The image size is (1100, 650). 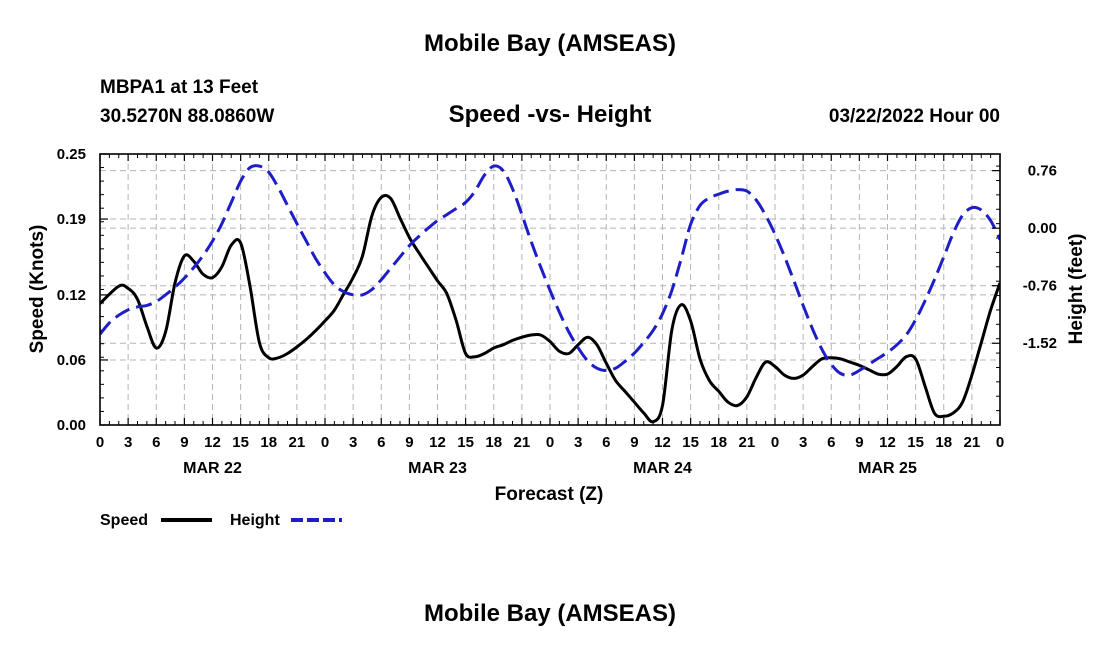 What do you see at coordinates (550, 468) in the screenshot?
I see `x-axis-day-labels: MAR 22 MAR 23 MAR 24 MAR 25` at bounding box center [550, 468].